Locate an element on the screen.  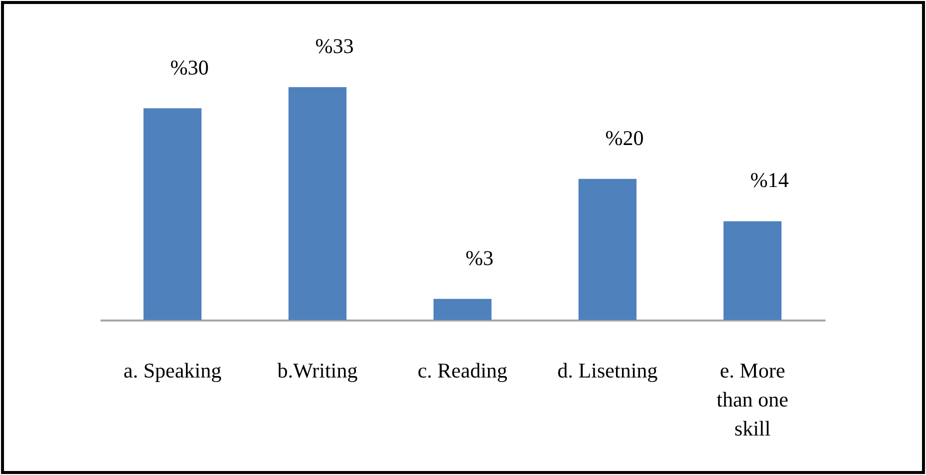
x-tick-label: d. Lisetning is located at coordinates (607, 370).